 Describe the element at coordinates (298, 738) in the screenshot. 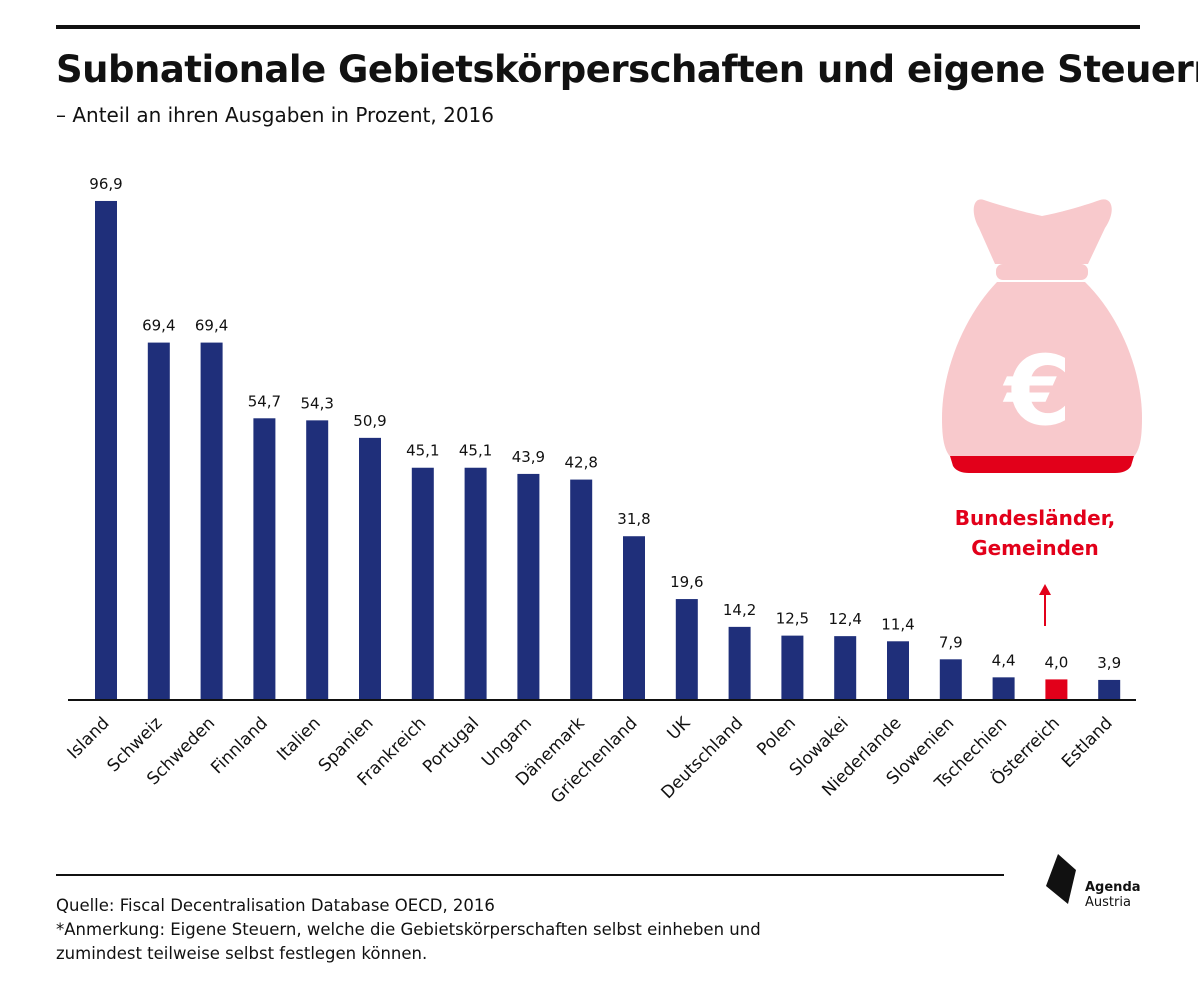

I see `category-label-italien: Italien` at that location.